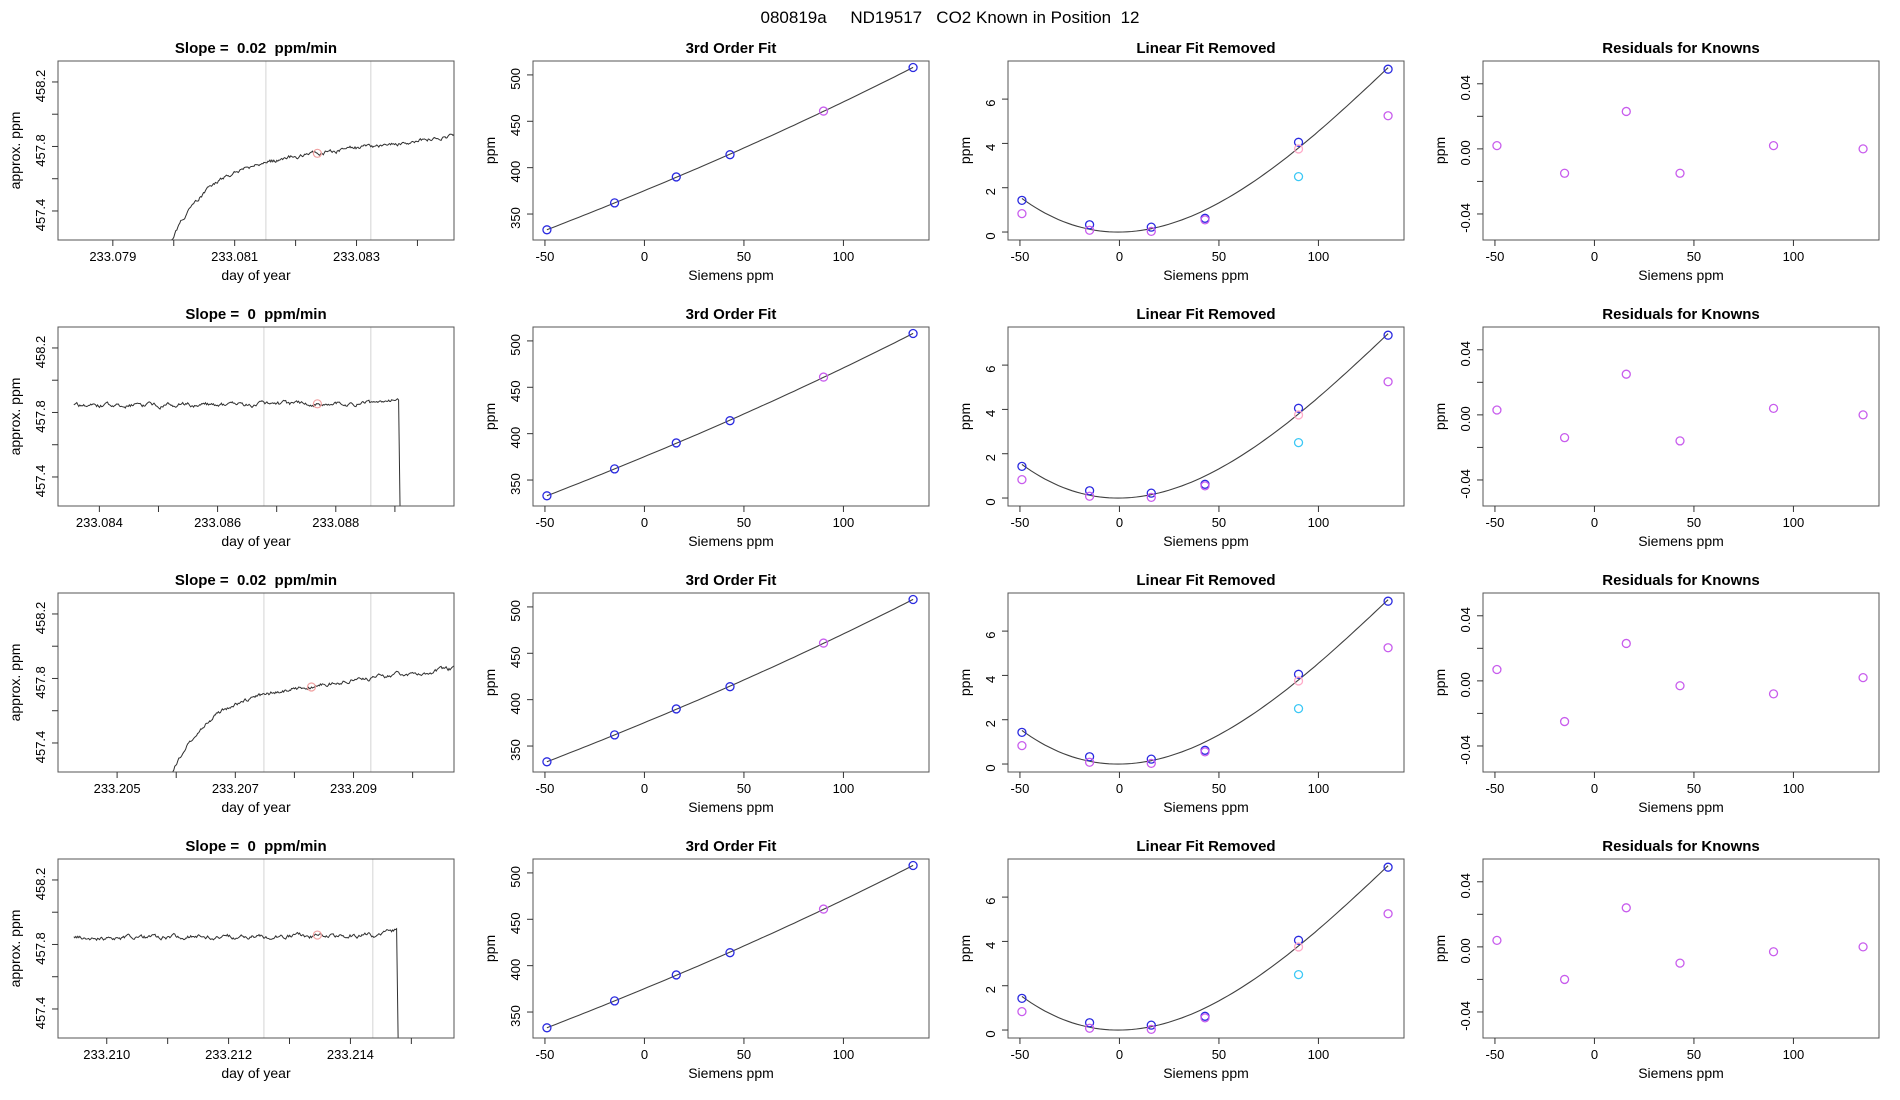 The height and width of the screenshot is (1100, 1900). What do you see at coordinates (335, 522) in the screenshot?
I see `x-tick-label: 233.088` at bounding box center [335, 522].